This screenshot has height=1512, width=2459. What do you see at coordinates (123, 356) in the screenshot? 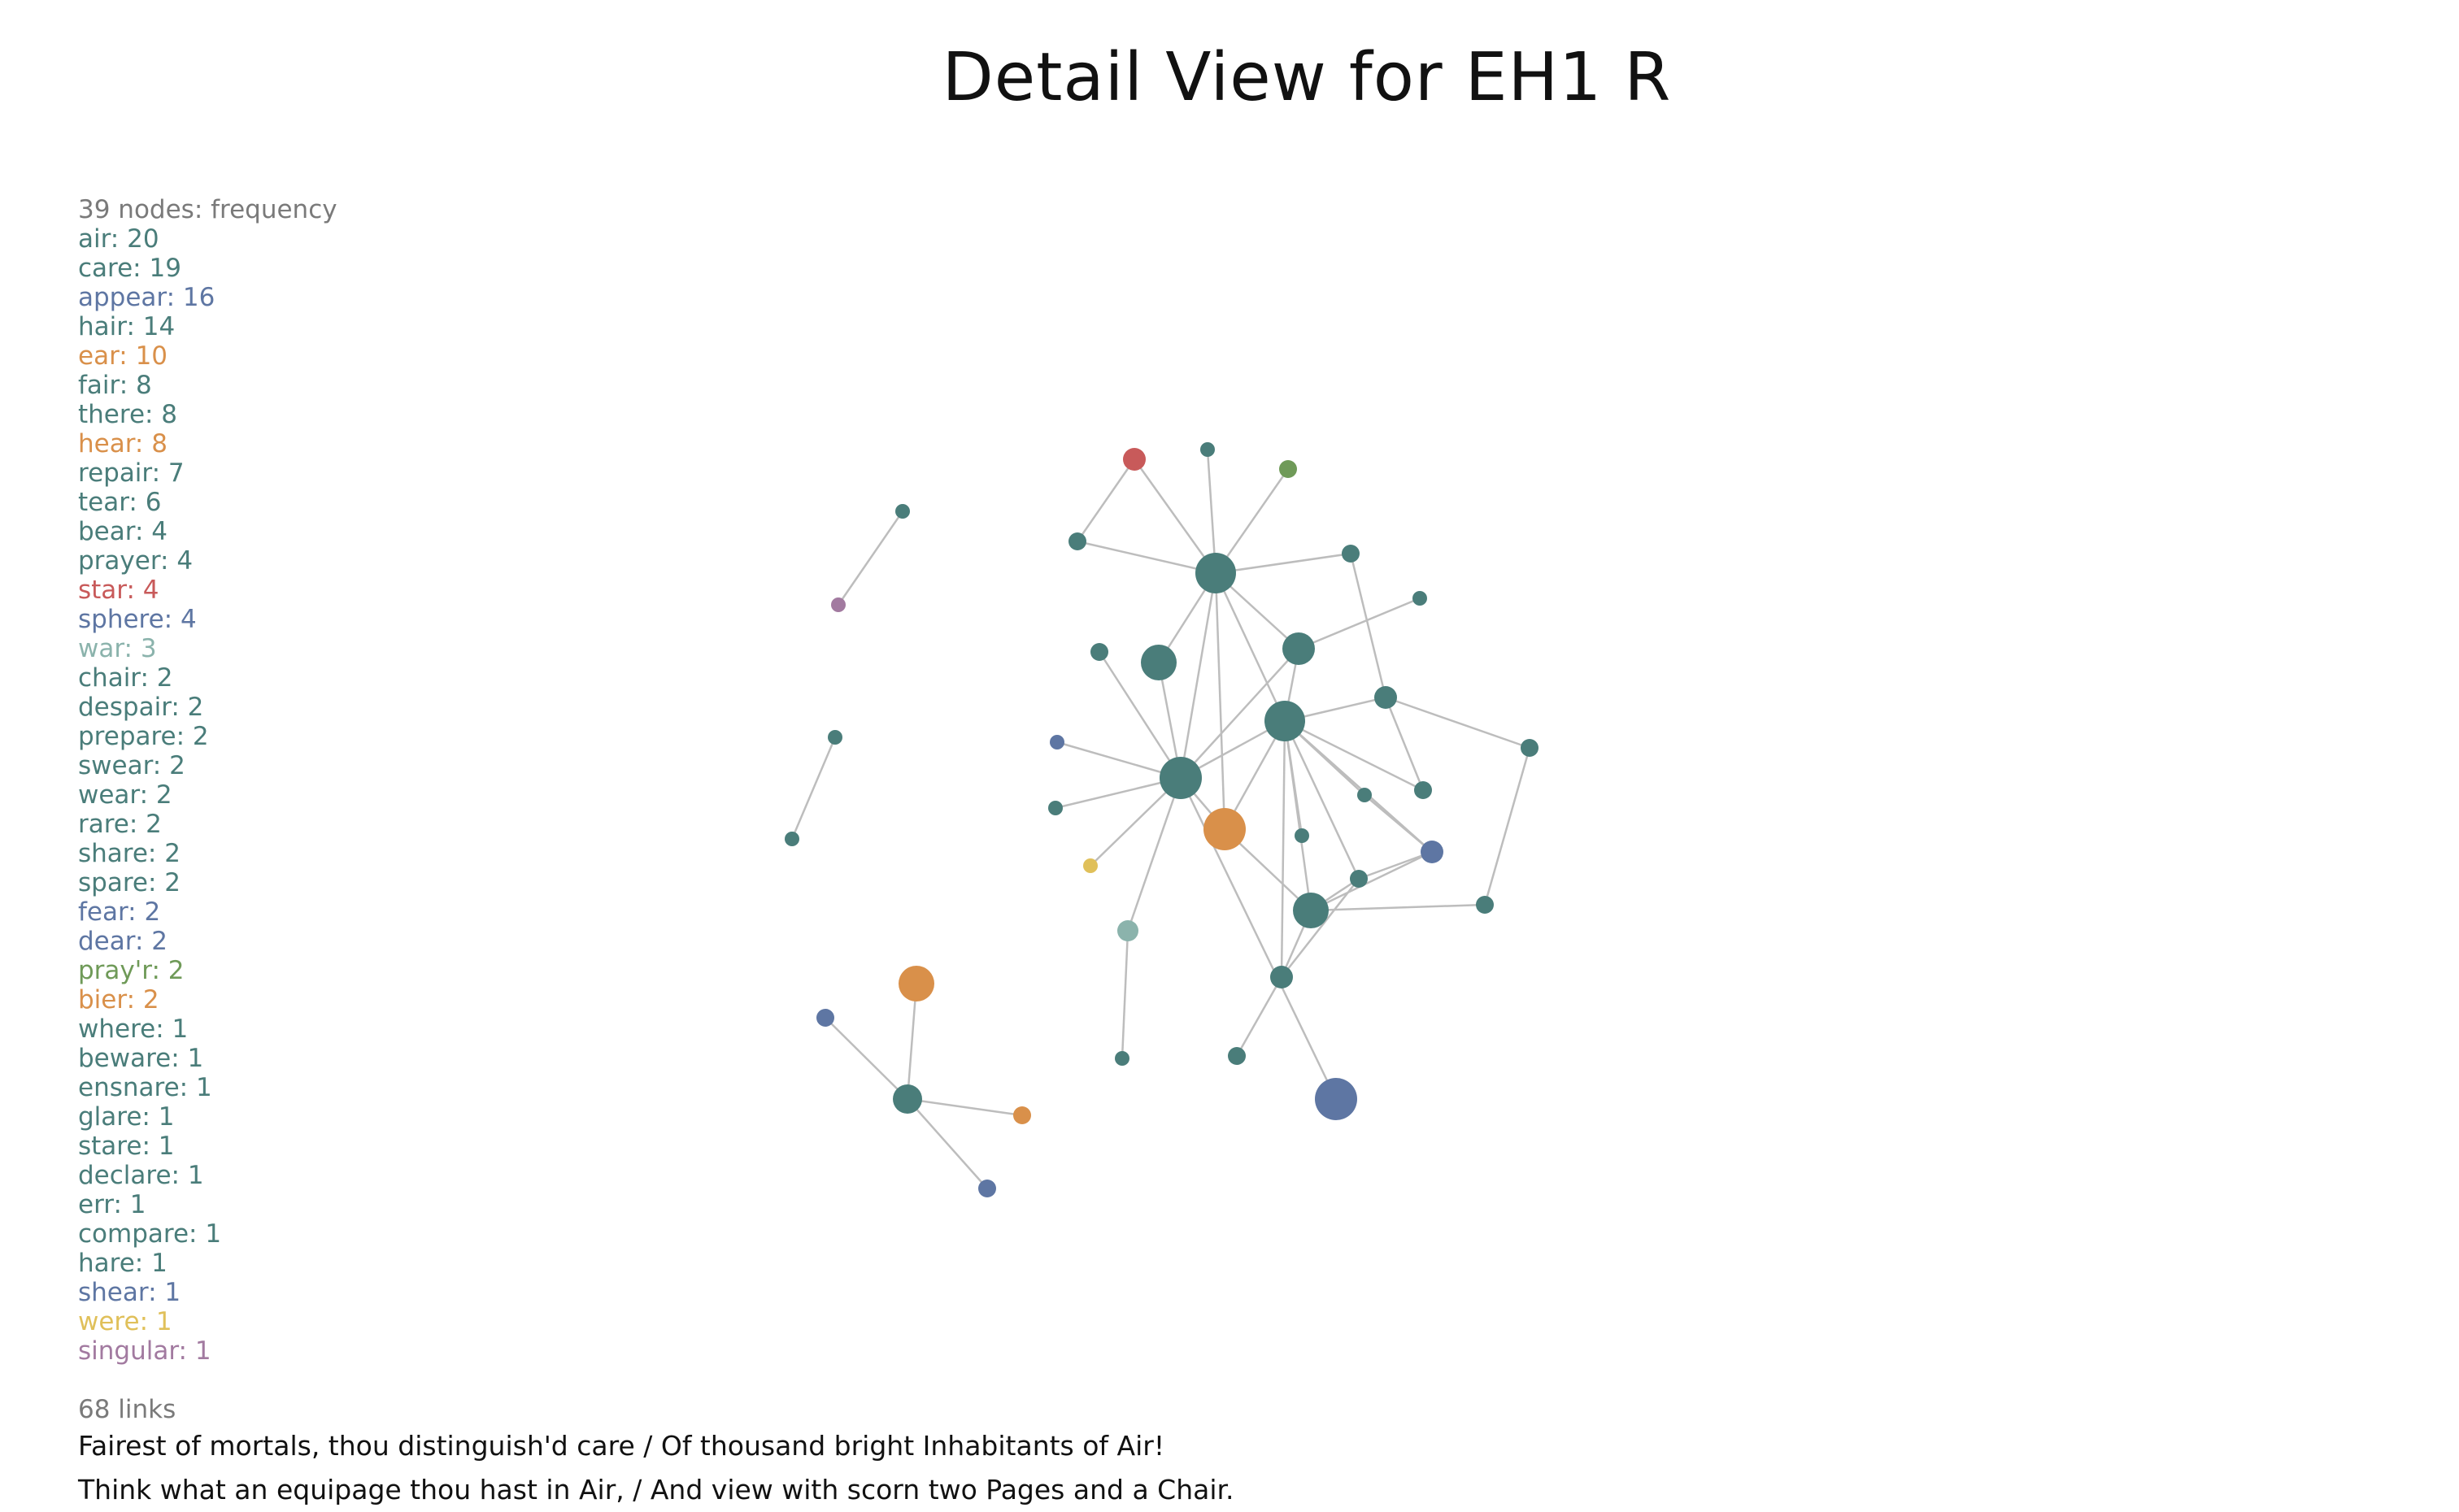
I see `legend-item: ear: 10` at bounding box center [123, 356].